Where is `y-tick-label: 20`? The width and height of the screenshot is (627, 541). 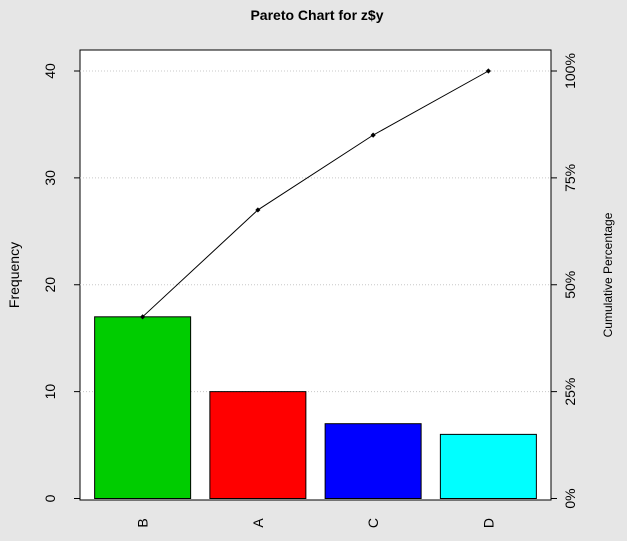 y-tick-label: 20 is located at coordinates (50, 285).